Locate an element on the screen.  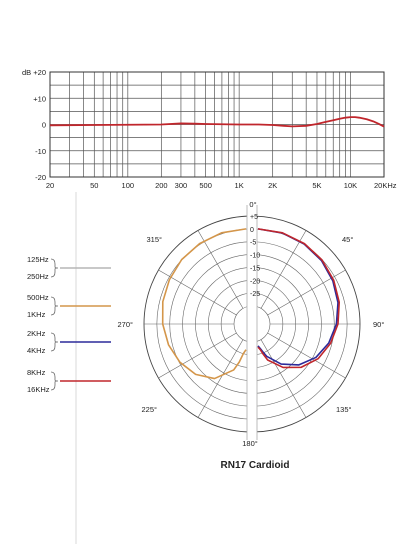
legend-label: 500Hz is located at coordinates (38, 297).